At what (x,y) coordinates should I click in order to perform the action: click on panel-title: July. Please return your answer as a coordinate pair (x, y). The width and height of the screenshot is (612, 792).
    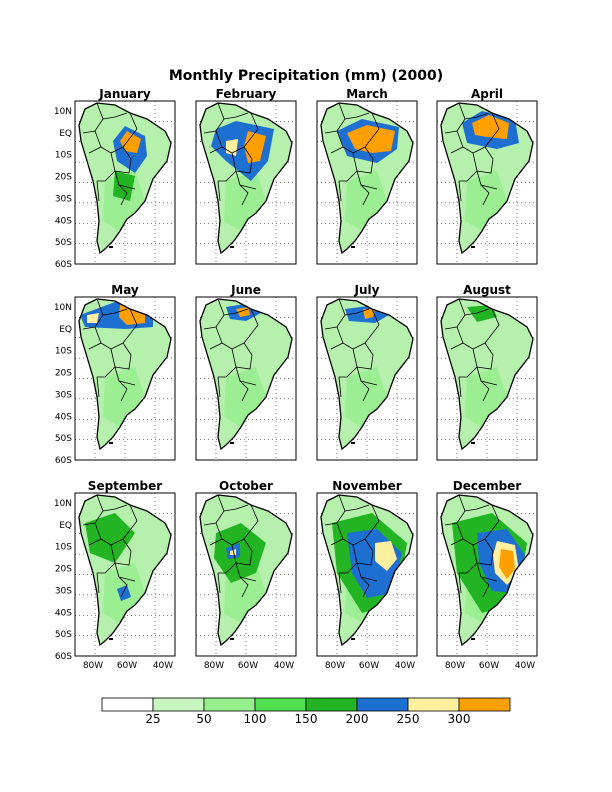
    Looking at the image, I should click on (367, 290).